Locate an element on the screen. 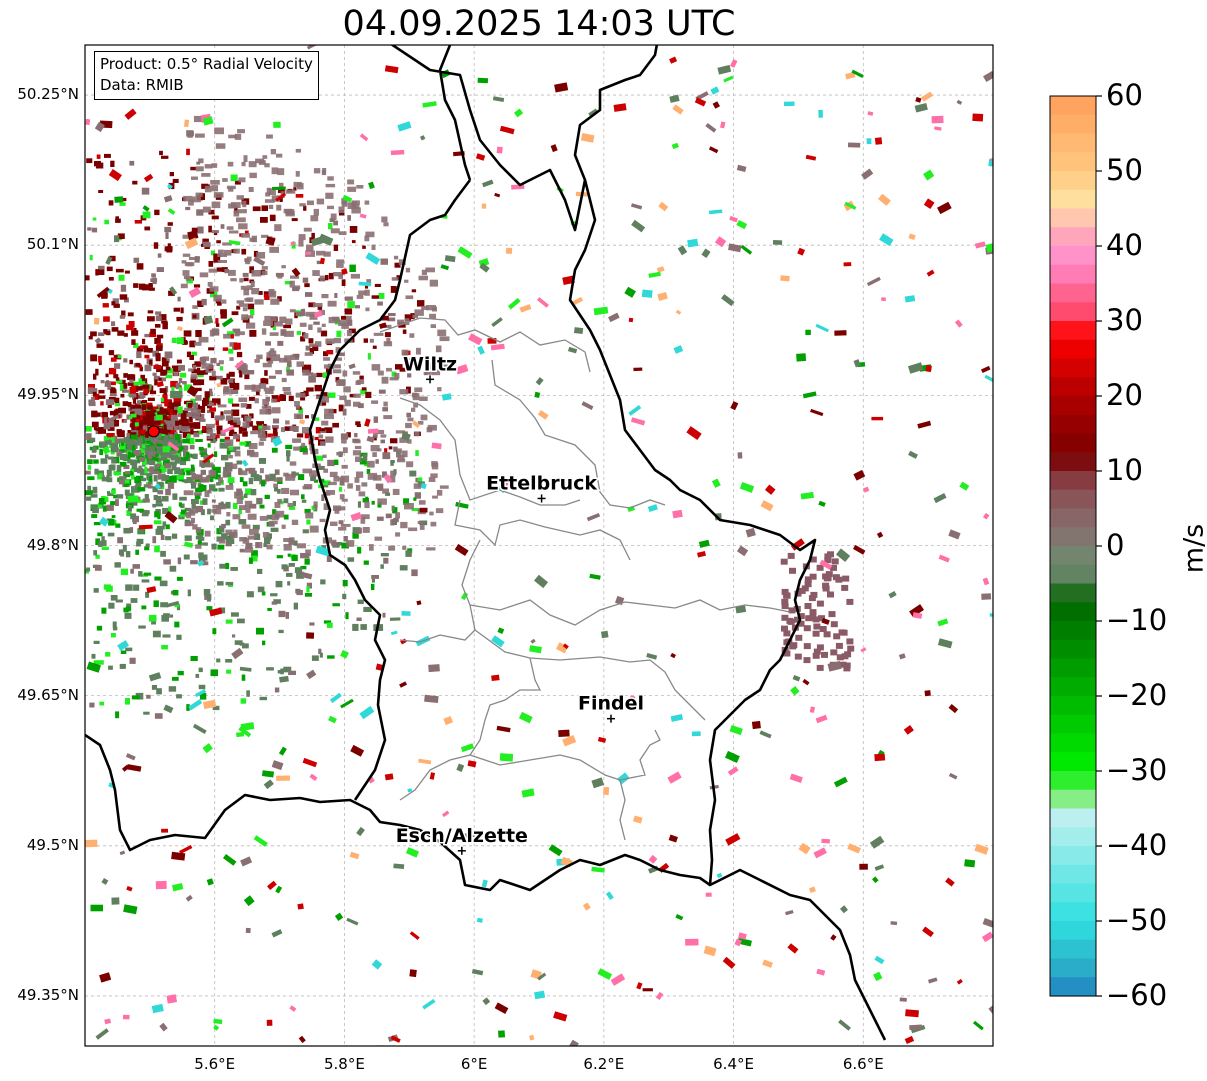 This screenshot has width=1207, height=1081. city-marker: Findel is located at coordinates (611, 707).